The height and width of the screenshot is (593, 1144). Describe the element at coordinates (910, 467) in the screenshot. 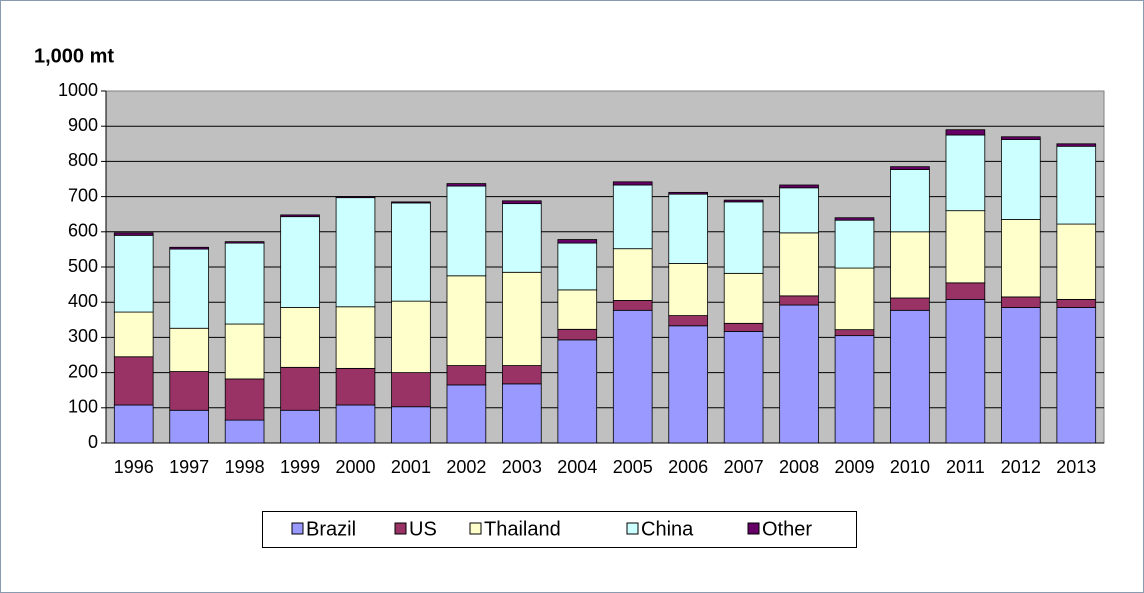

I see `x-tick-label: 2010` at that location.